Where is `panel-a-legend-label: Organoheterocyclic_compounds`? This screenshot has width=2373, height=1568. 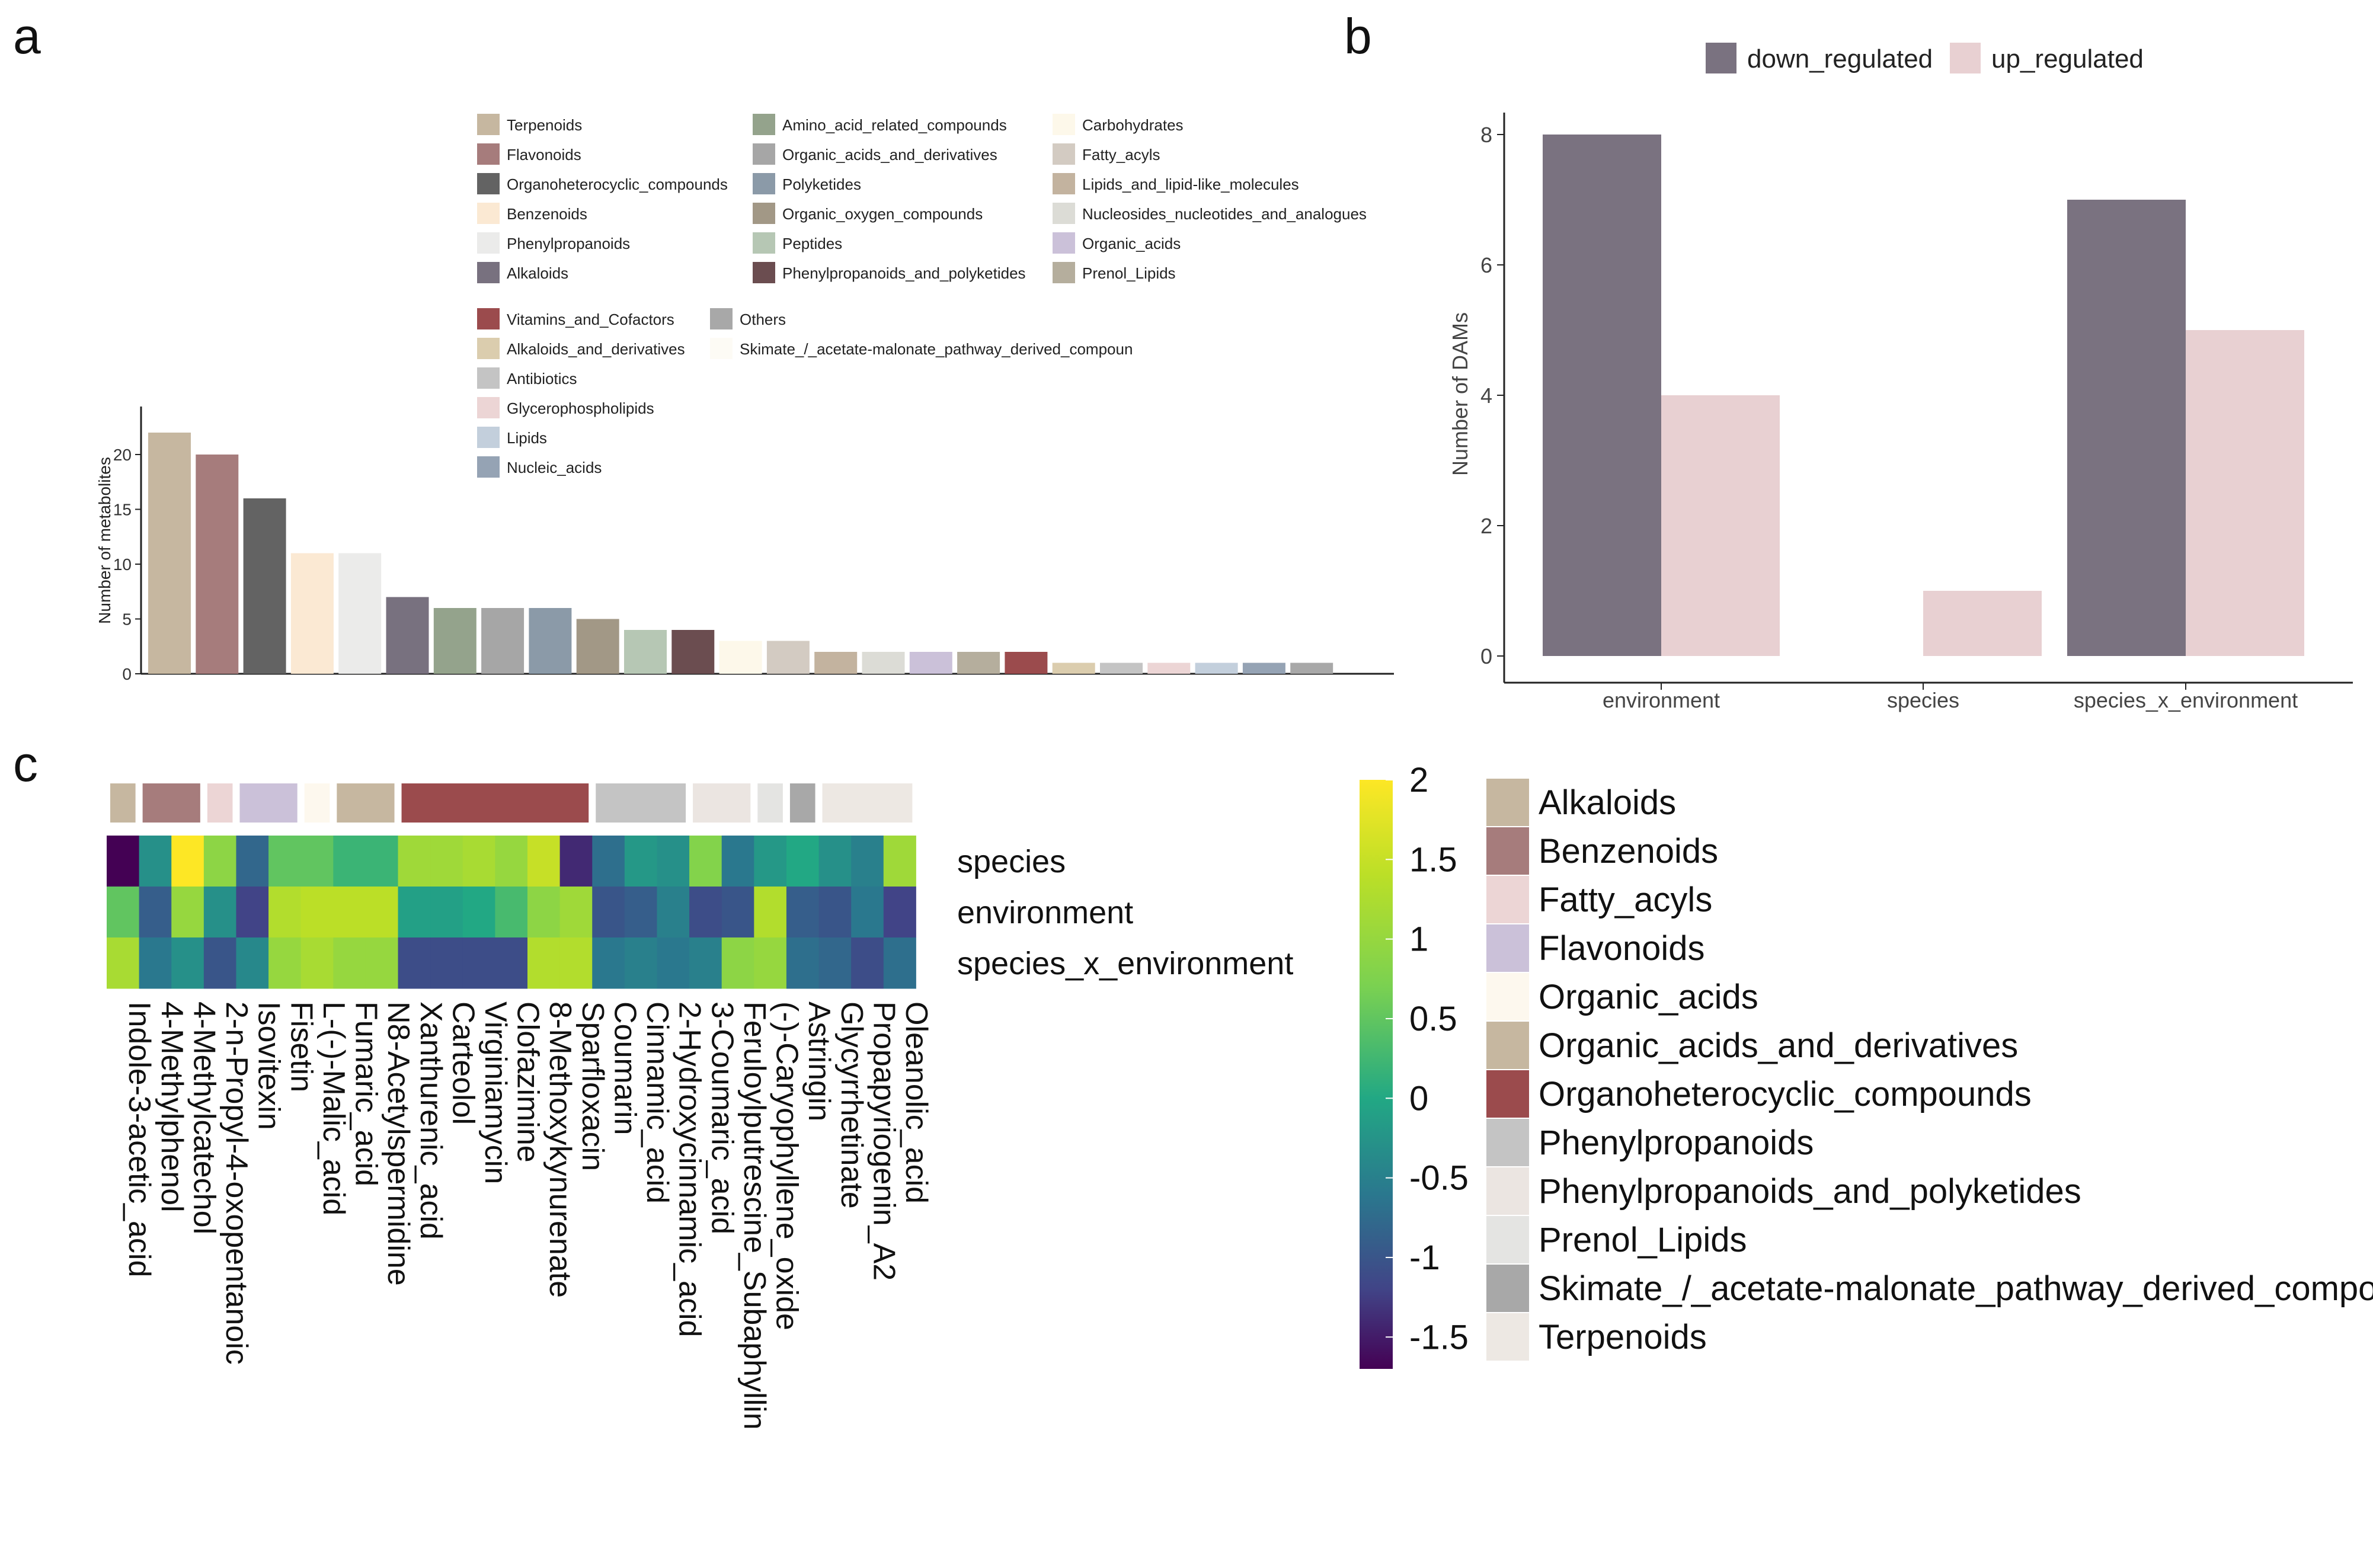 panel-a-legend-label: Organoheterocyclic_compounds is located at coordinates (618, 184).